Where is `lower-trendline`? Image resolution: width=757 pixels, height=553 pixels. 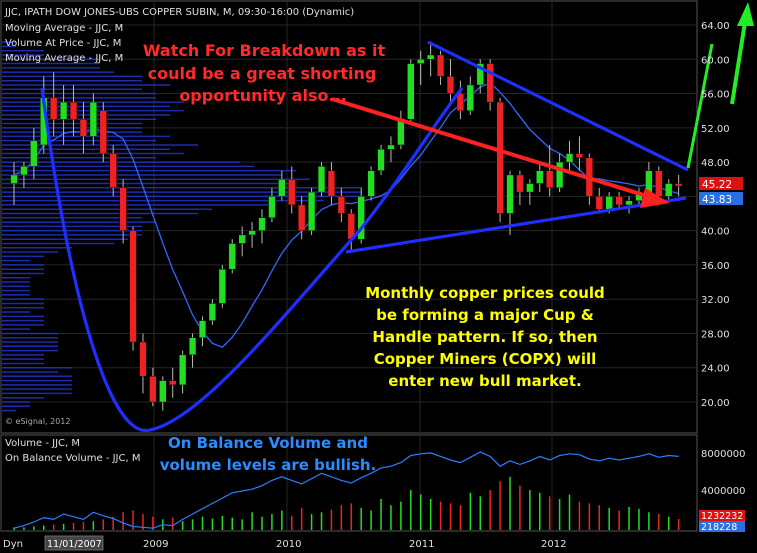 lower-trendline is located at coordinates (516, 225).